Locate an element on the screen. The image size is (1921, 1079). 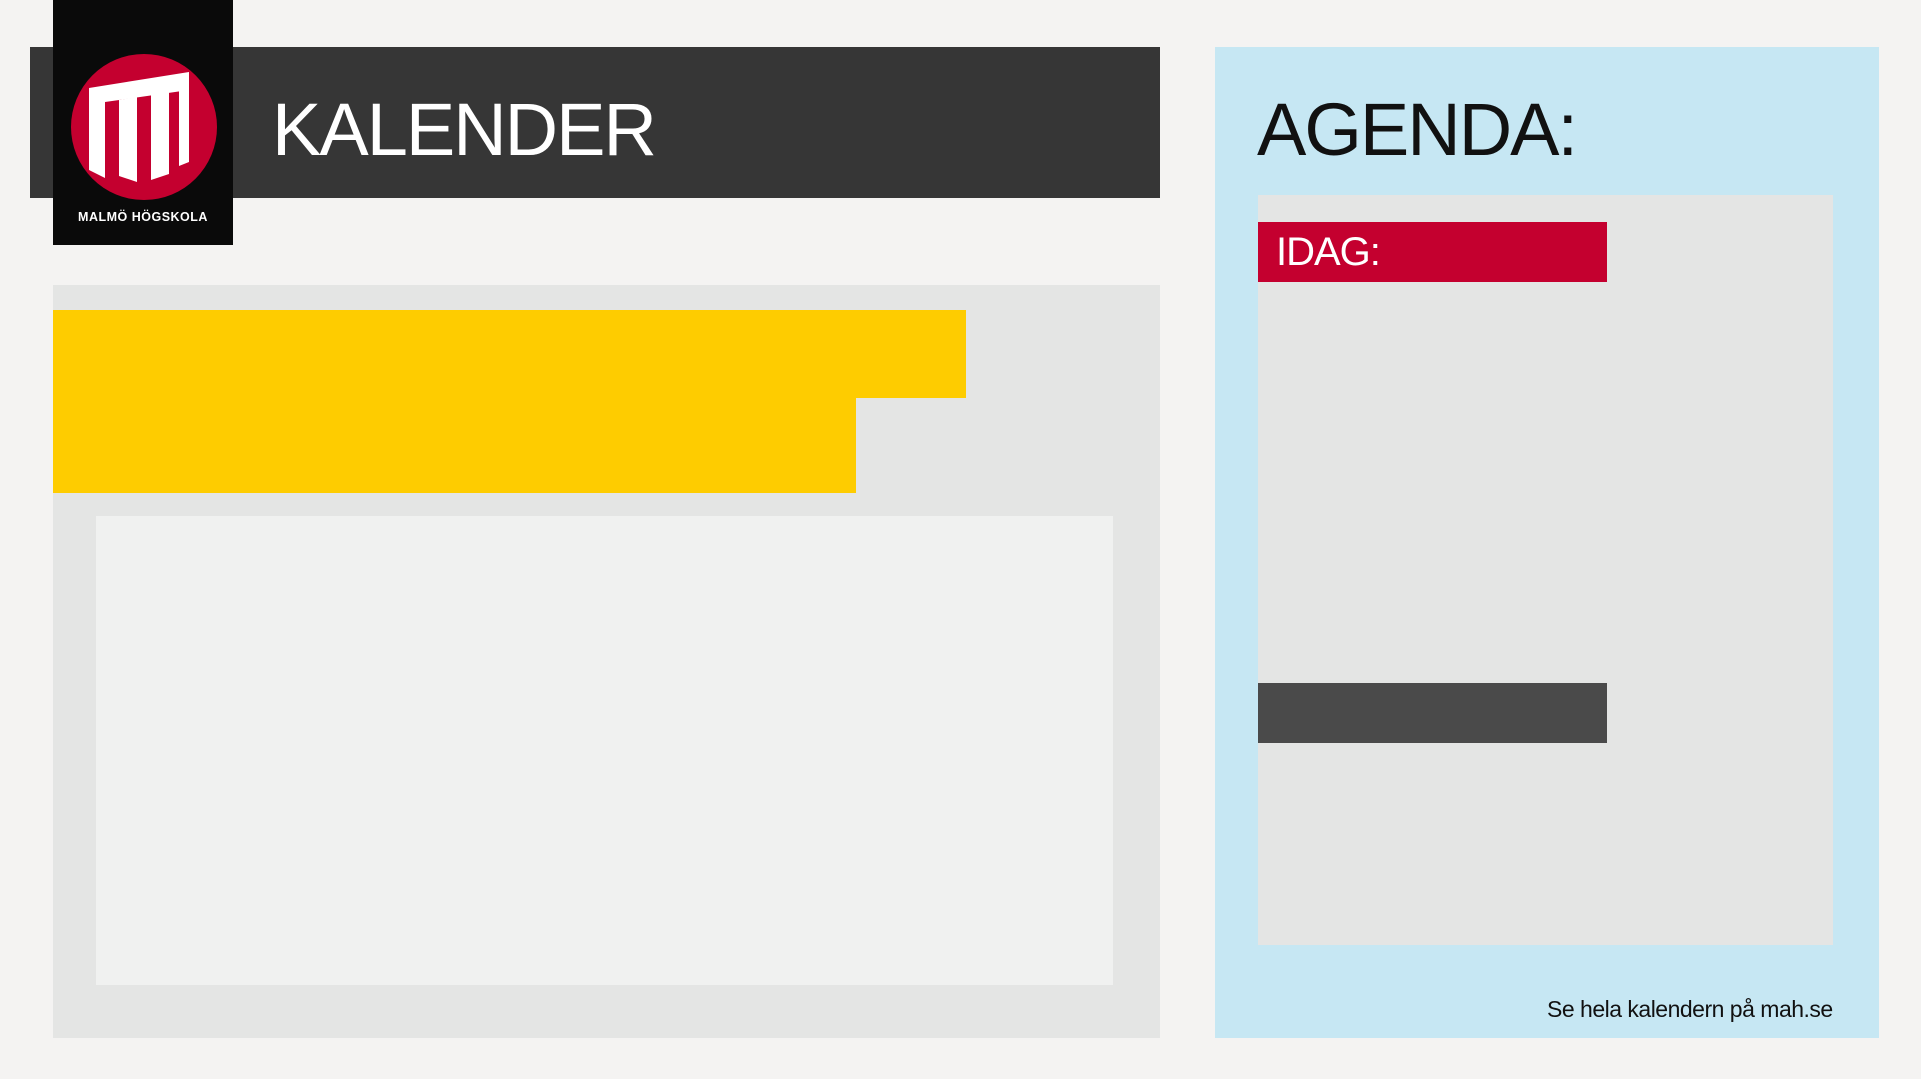
event-subtitle-bar is located at coordinates (454, 445).